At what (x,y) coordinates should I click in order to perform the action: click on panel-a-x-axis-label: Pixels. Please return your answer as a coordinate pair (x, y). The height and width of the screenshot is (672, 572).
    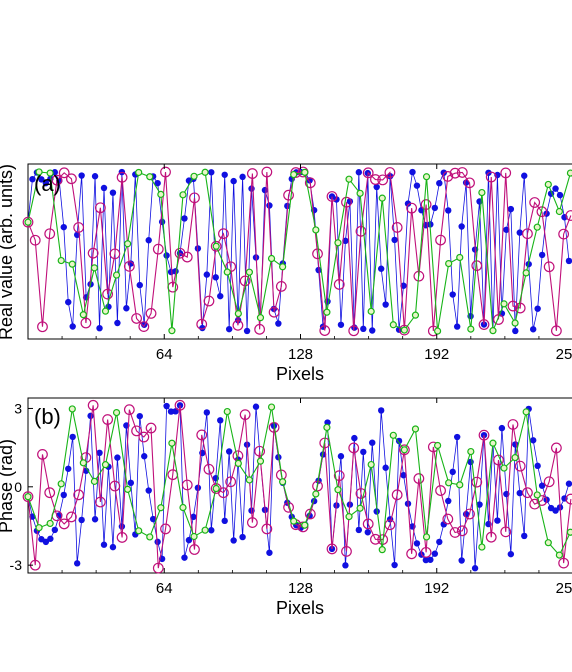
    Looking at the image, I should click on (300, 374).